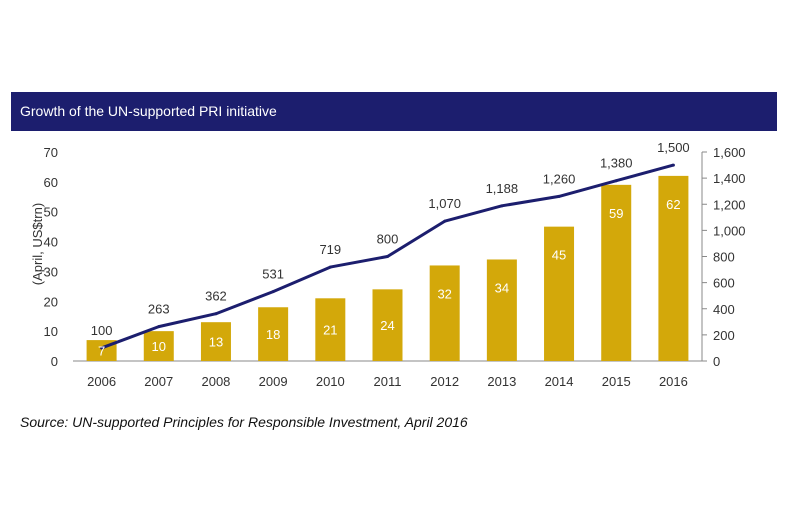 The image size is (790, 527). Describe the element at coordinates (51, 212) in the screenshot. I see `y-left-tick-label: 50` at that location.